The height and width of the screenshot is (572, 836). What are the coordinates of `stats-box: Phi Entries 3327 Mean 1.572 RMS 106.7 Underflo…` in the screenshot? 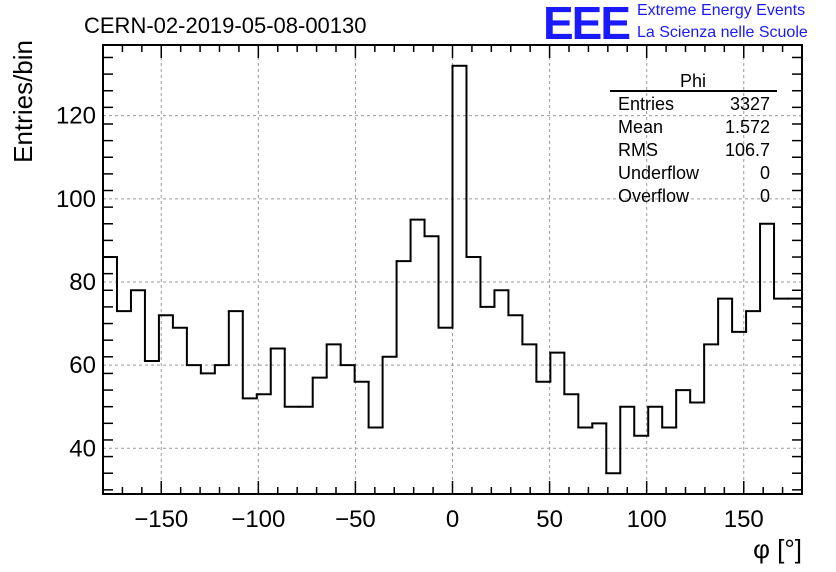 It's located at (693, 138).